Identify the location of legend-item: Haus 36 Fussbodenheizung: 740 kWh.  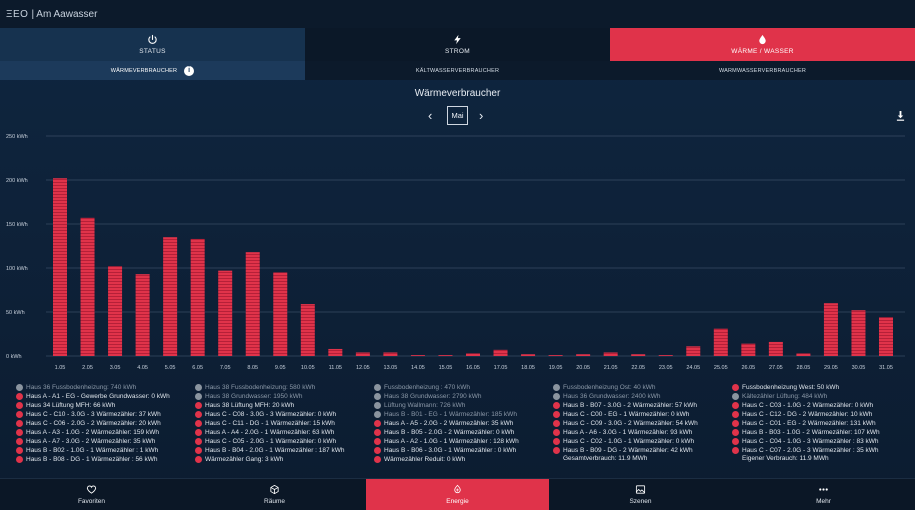
(93, 387).